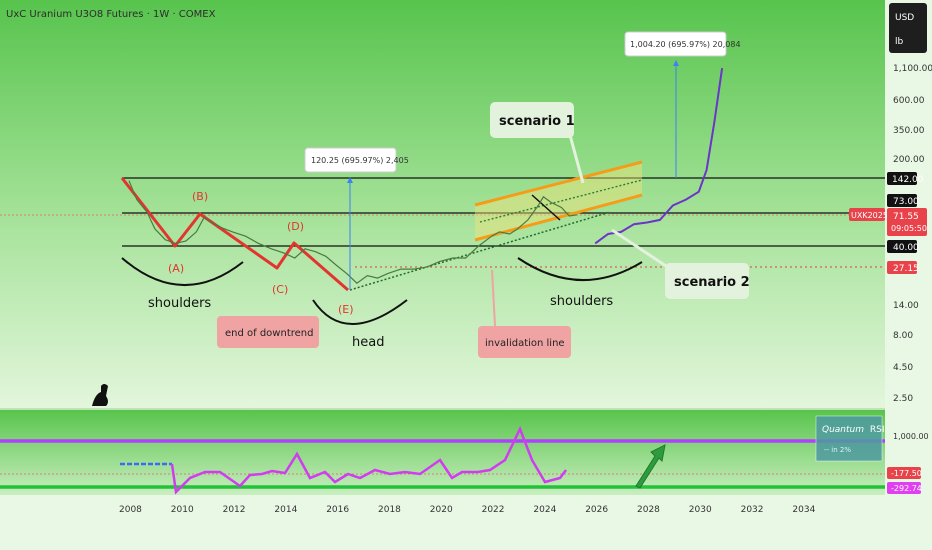 Image resolution: width=932 pixels, height=550 pixels. Describe the element at coordinates (596, 510) in the screenshot. I see `x-tick-label: 2026` at that location.